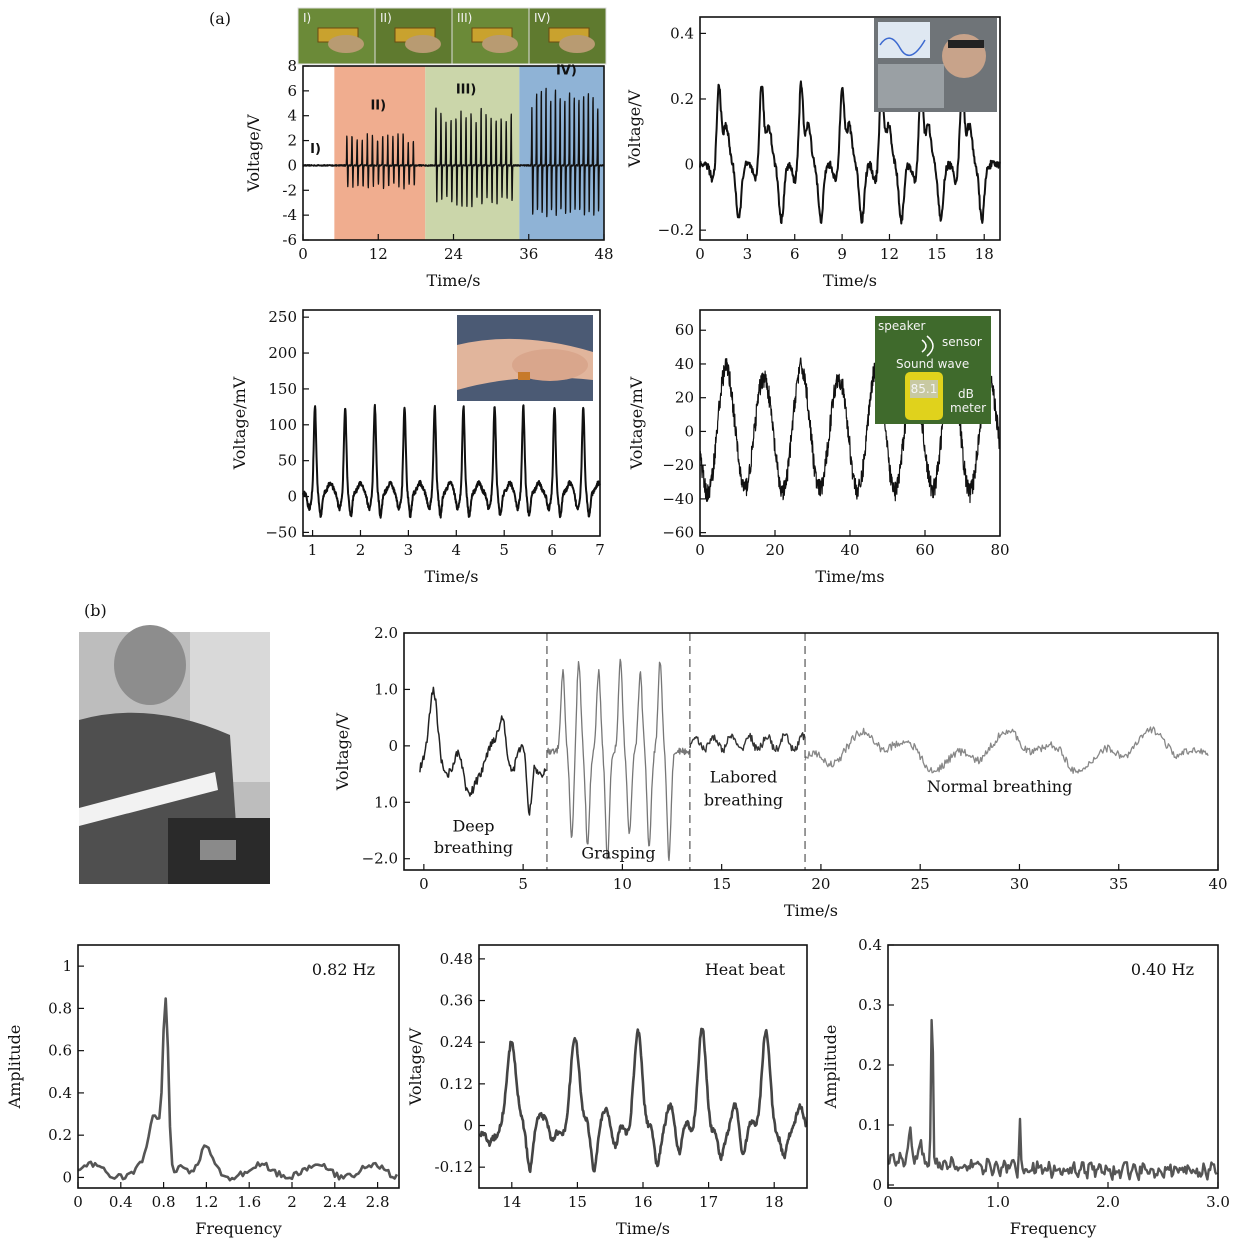  Describe the element at coordinates (289, 240) in the screenshot. I see `y-tick-label: -6` at that location.